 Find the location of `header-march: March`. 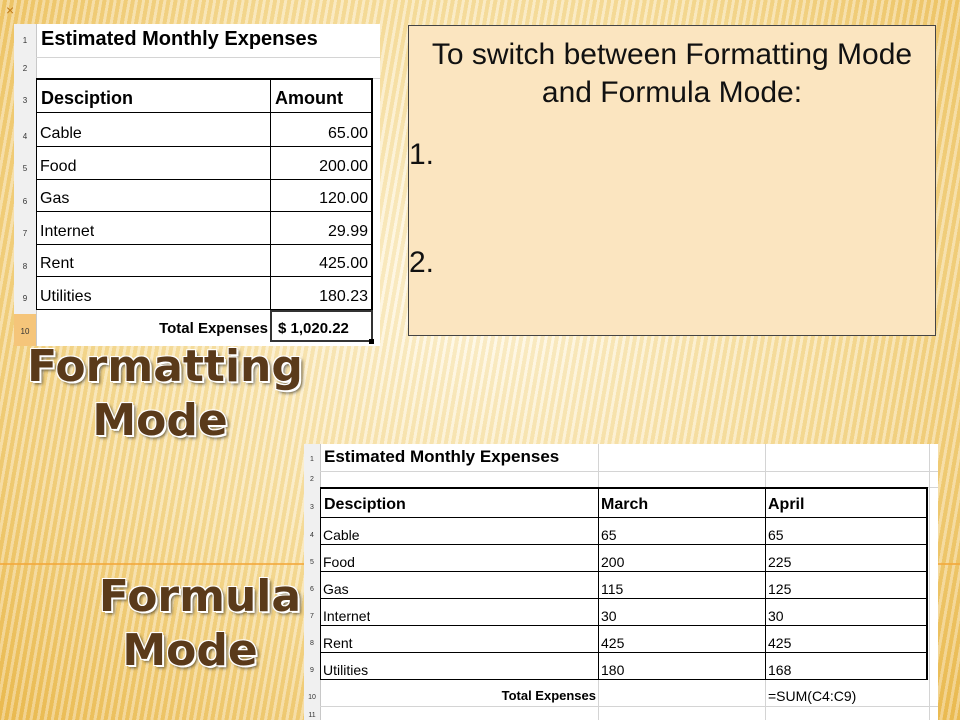

header-march: March is located at coordinates (625, 504).